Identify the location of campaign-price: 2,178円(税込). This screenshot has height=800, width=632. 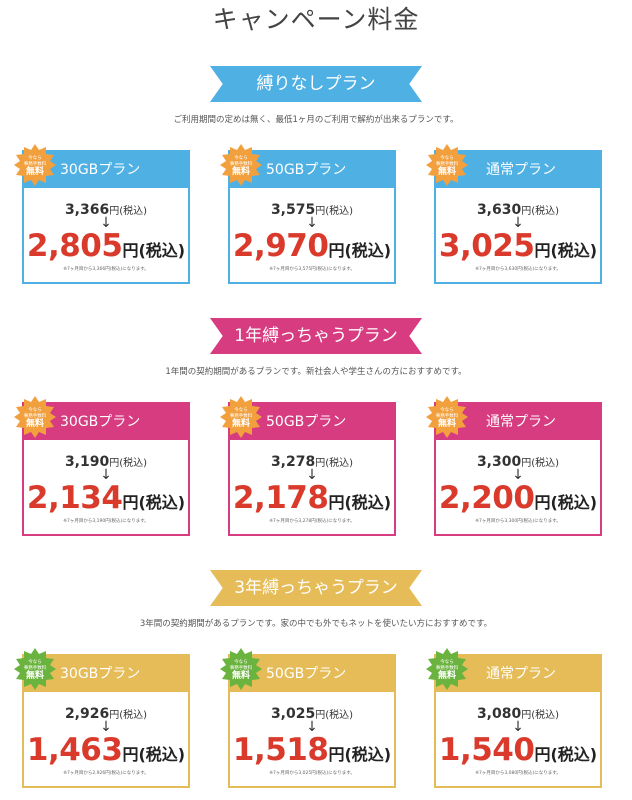
(312, 498).